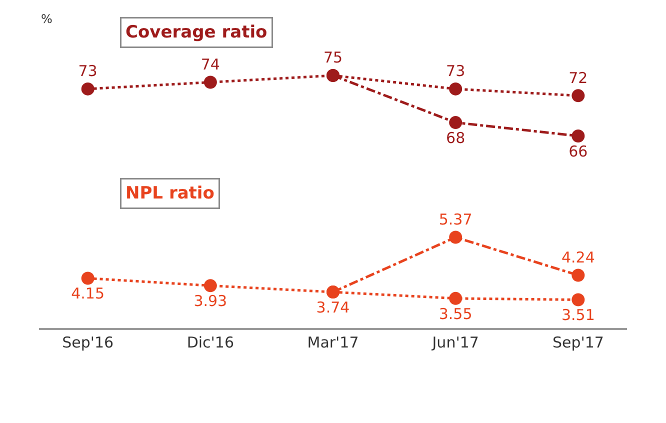 This screenshot has height=423, width=666. What do you see at coordinates (455, 343) in the screenshot?
I see `x-tick-label: Jun'17` at bounding box center [455, 343].